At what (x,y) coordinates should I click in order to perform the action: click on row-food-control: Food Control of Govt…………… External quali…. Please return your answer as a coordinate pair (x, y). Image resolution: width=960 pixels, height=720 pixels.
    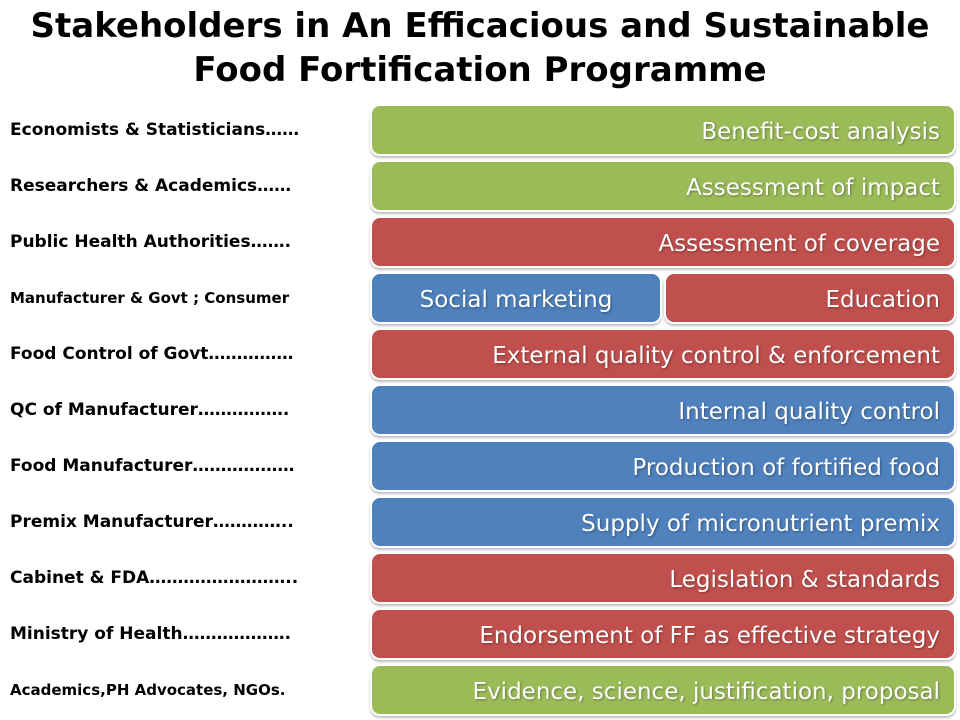
    Looking at the image, I should click on (480, 354).